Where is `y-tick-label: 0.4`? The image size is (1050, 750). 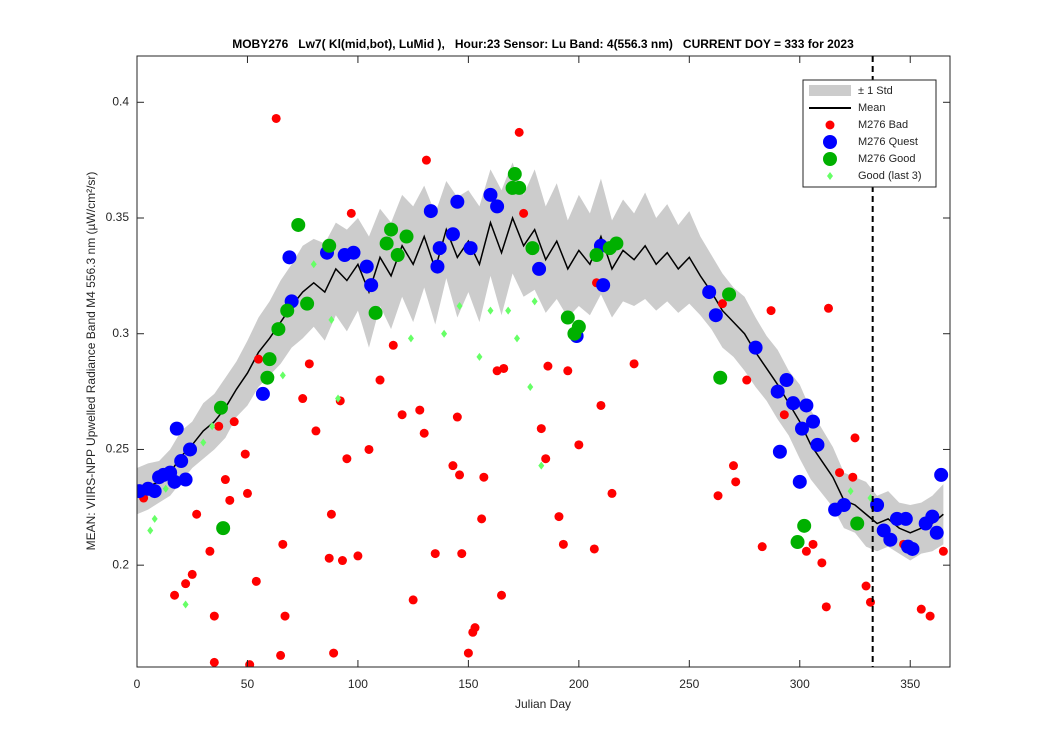 y-tick-label: 0.4 is located at coordinates (120, 101).